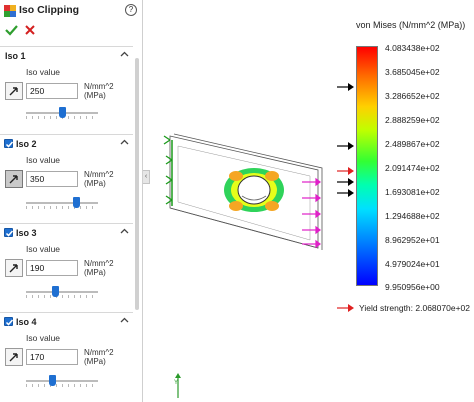  Describe the element at coordinates (66, 322) in the screenshot. I see `iso-group-header: Iso 4` at that location.